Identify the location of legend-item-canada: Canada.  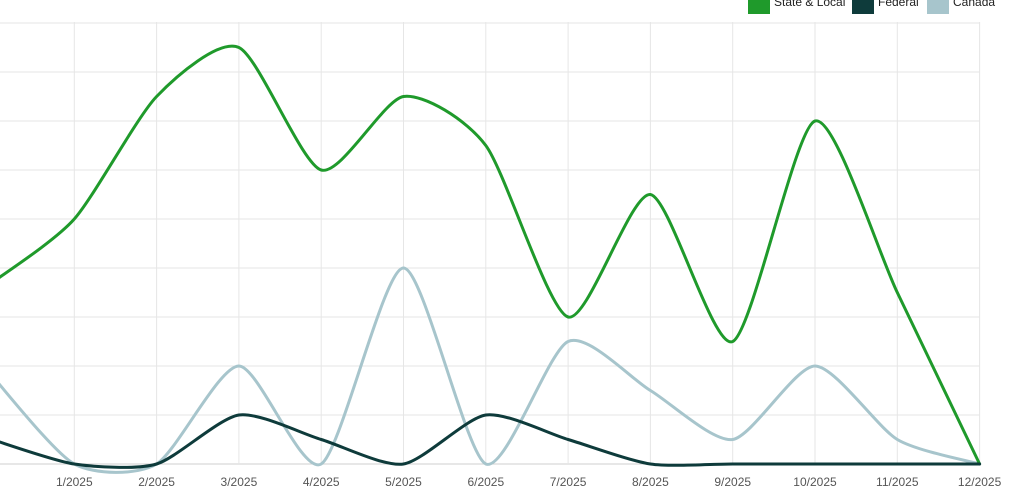
(961, 7).